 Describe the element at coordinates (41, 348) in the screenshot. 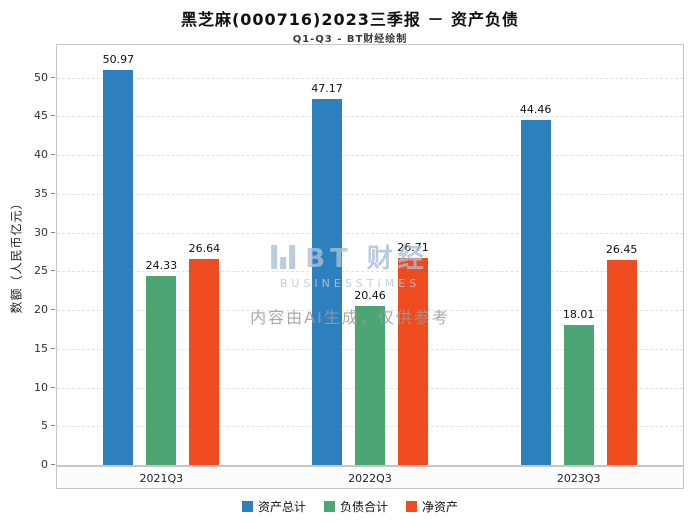

I see `y-tick-label: 15` at that location.